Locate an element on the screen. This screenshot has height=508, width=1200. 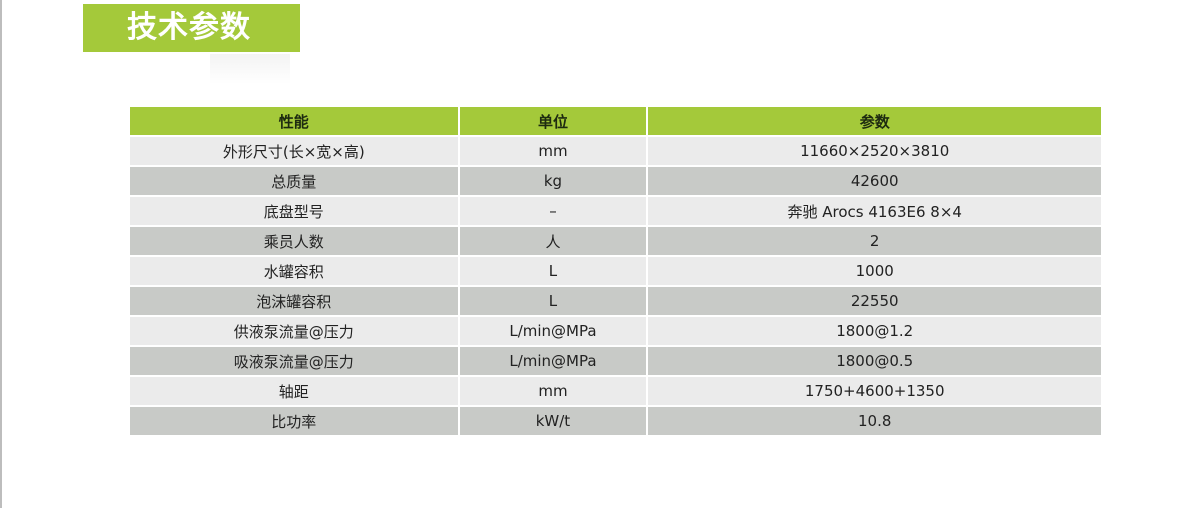
cell-performance: 水罐容积 is located at coordinates (294, 271).